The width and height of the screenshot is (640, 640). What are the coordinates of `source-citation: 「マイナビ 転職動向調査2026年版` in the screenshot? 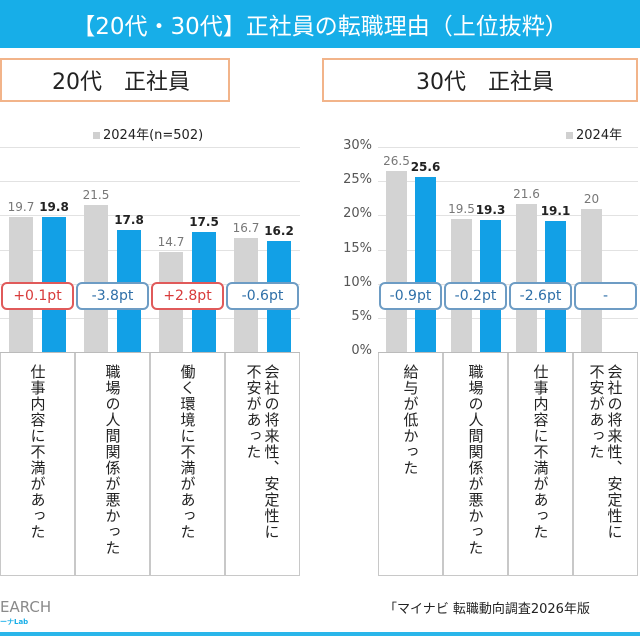 It's located at (487, 609).